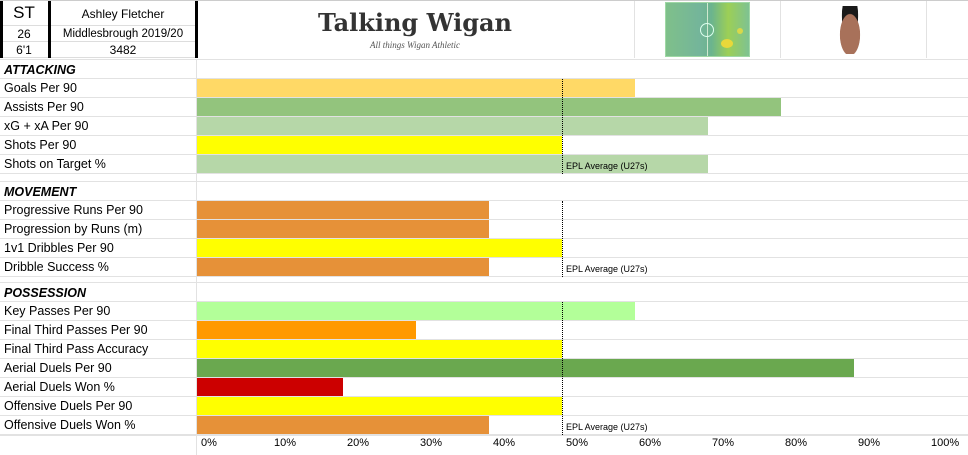  Describe the element at coordinates (415, 45) in the screenshot. I see `site-subtitle: All things Wigan Athletic` at that location.